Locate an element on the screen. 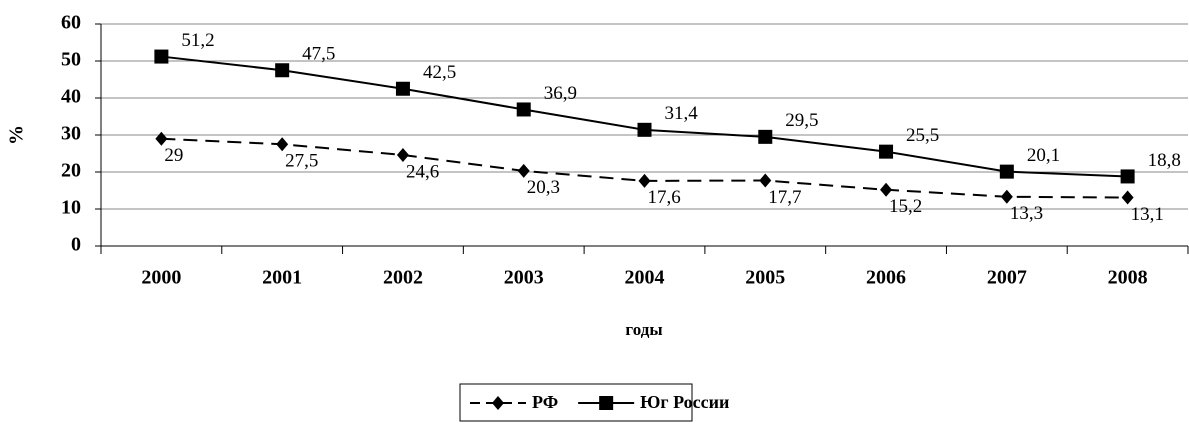  x-tick-label: 2004 is located at coordinates (645, 278).